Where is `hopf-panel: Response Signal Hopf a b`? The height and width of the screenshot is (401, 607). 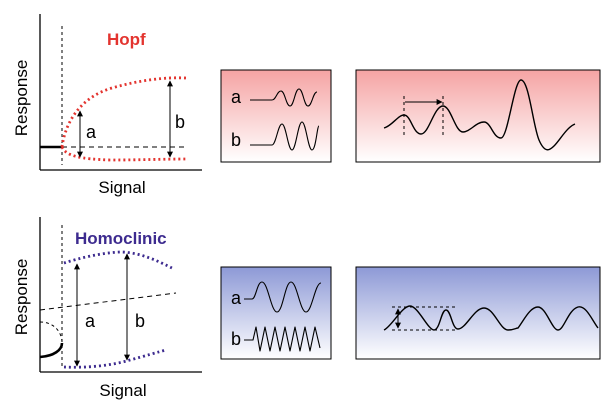
hopf-panel: Response Signal Hopf a b is located at coordinates (107, 105).